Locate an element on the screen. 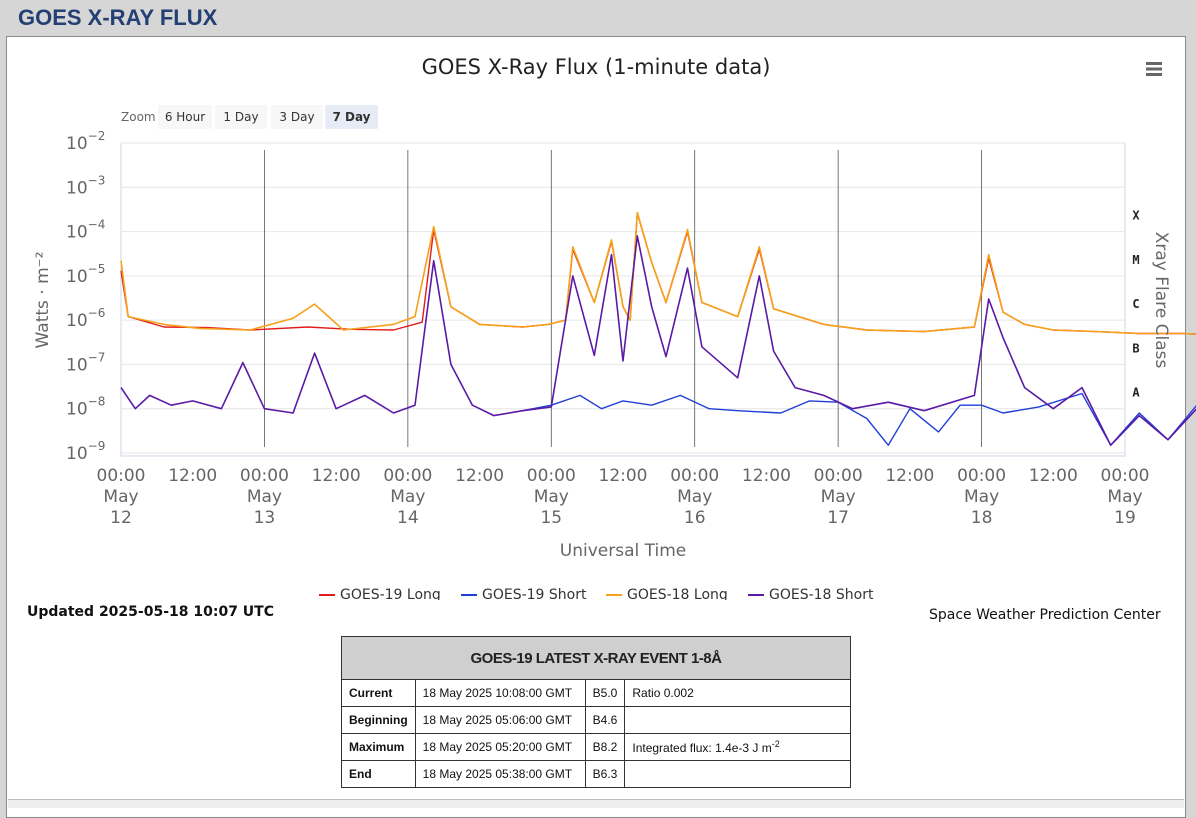 The height and width of the screenshot is (818, 1196). y-tick-label: 10⁻⁸ is located at coordinates (85, 407).